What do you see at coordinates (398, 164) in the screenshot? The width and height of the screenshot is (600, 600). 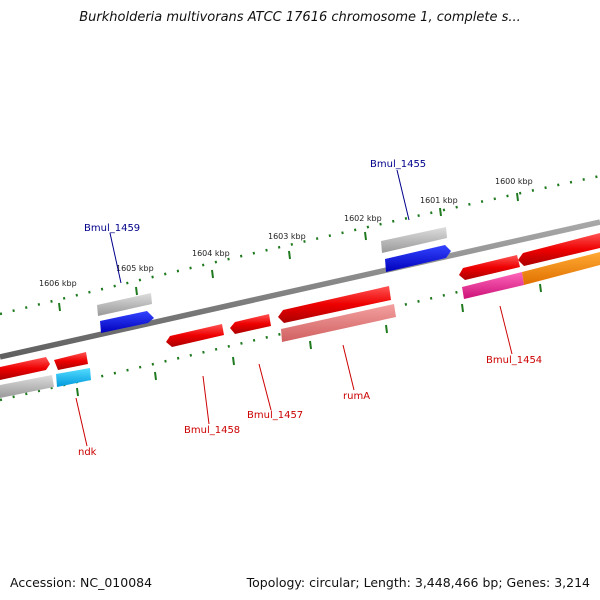 I see `label-bmul-1455: Bmul_1455` at bounding box center [398, 164].